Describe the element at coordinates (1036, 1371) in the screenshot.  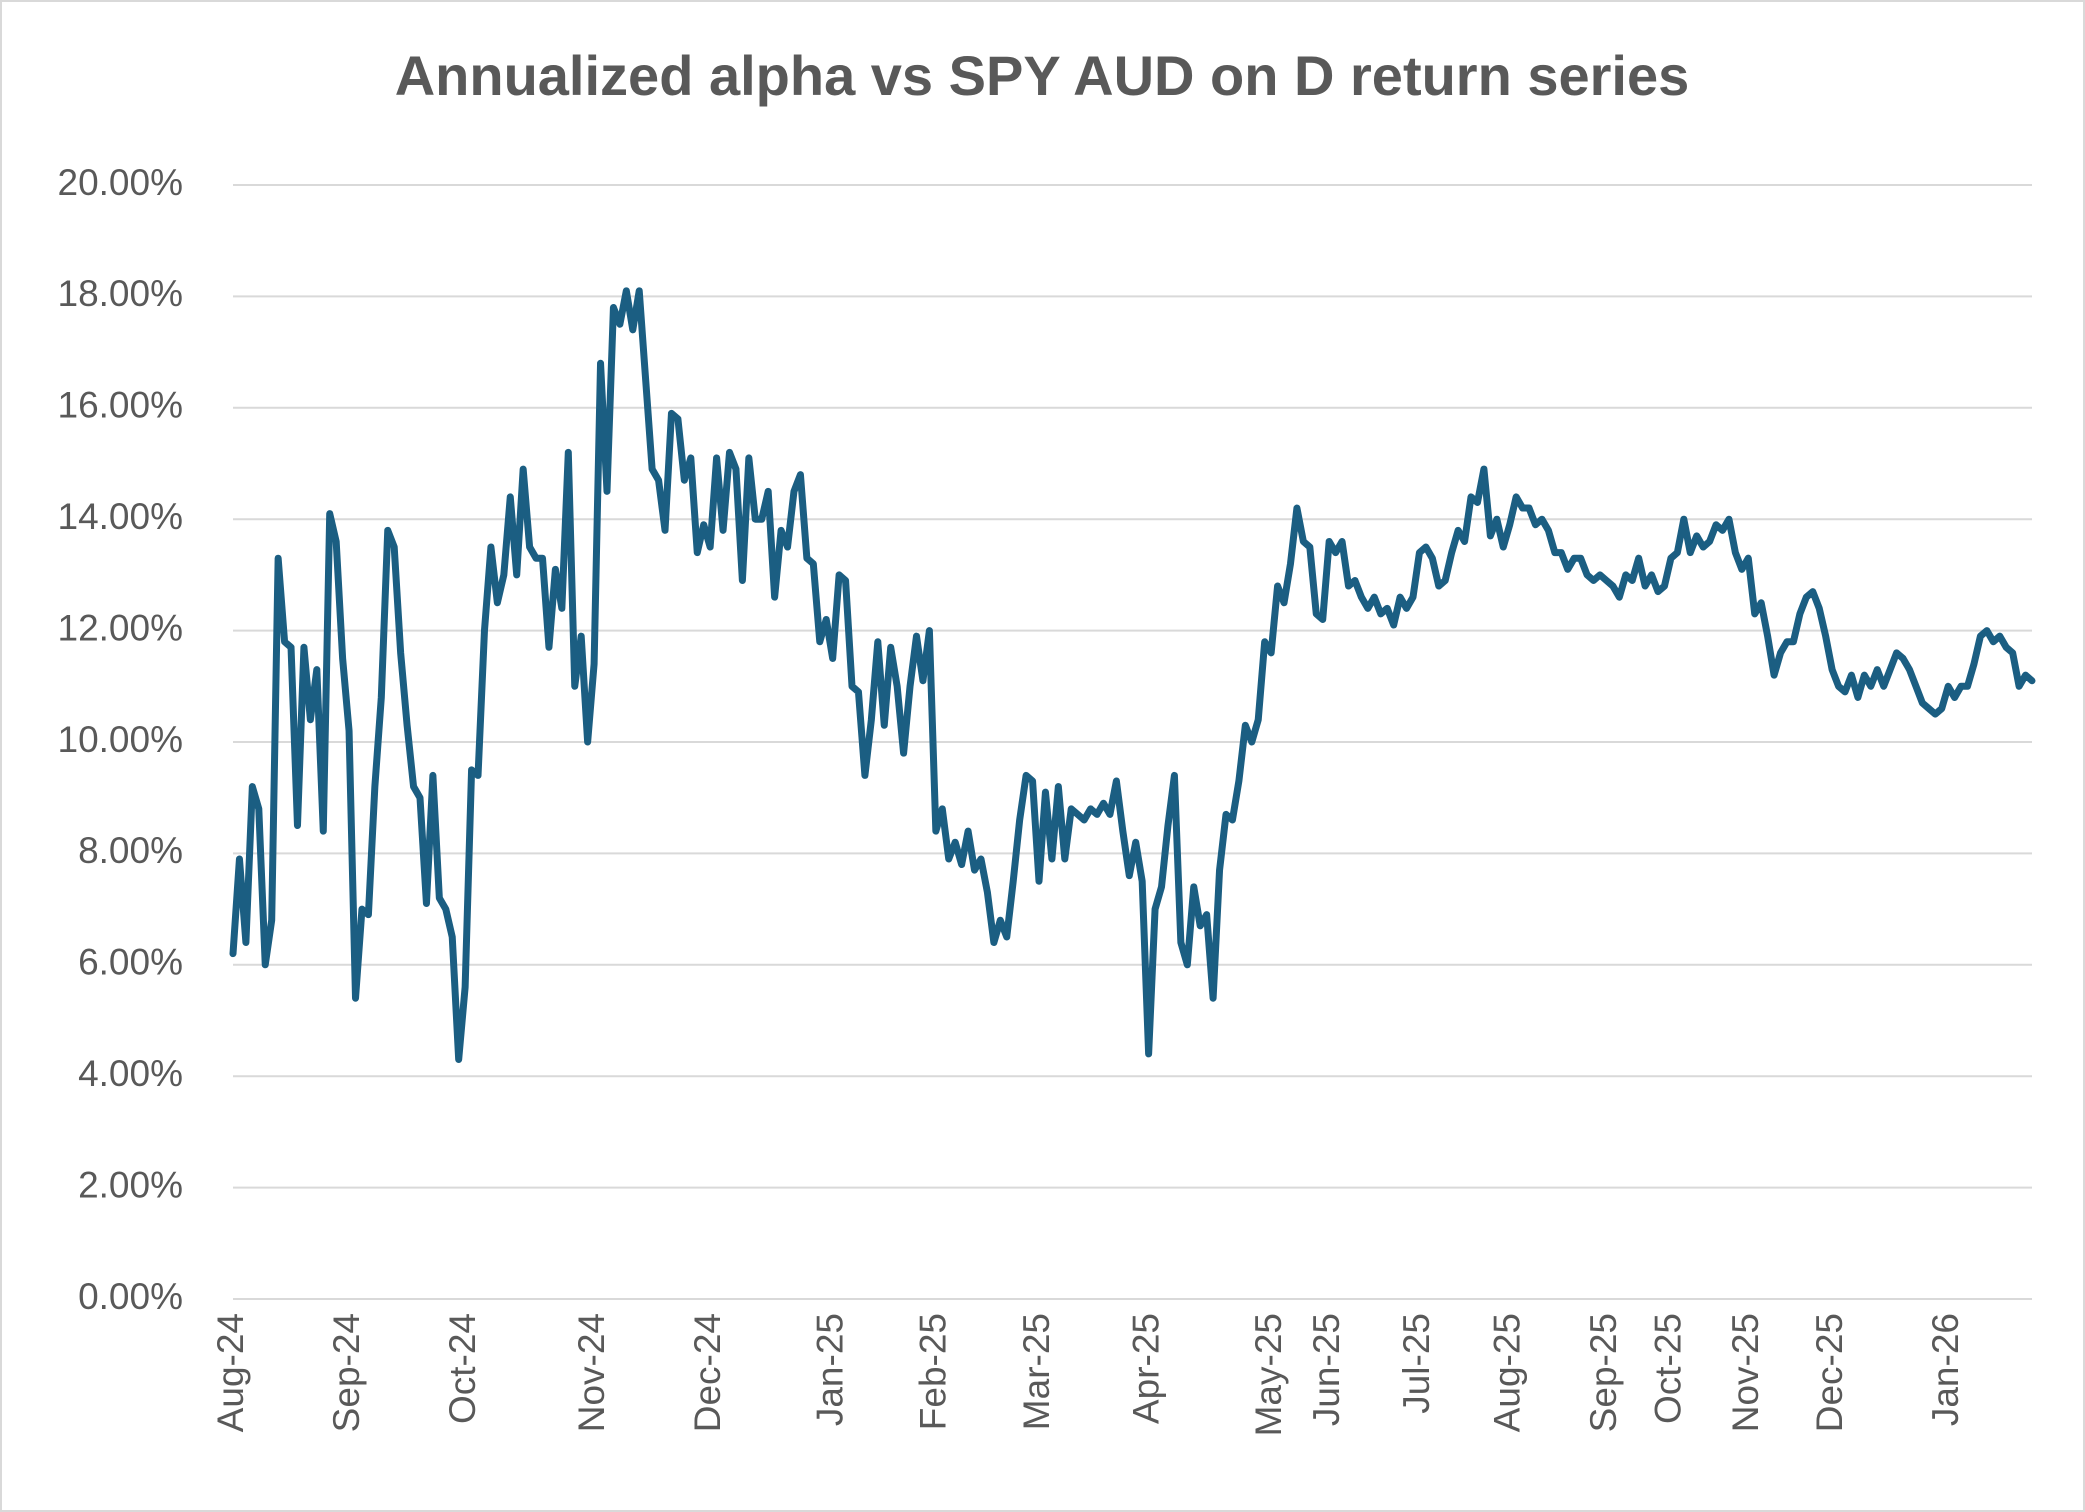
I see `x-tick-label: Mar-25` at that location.